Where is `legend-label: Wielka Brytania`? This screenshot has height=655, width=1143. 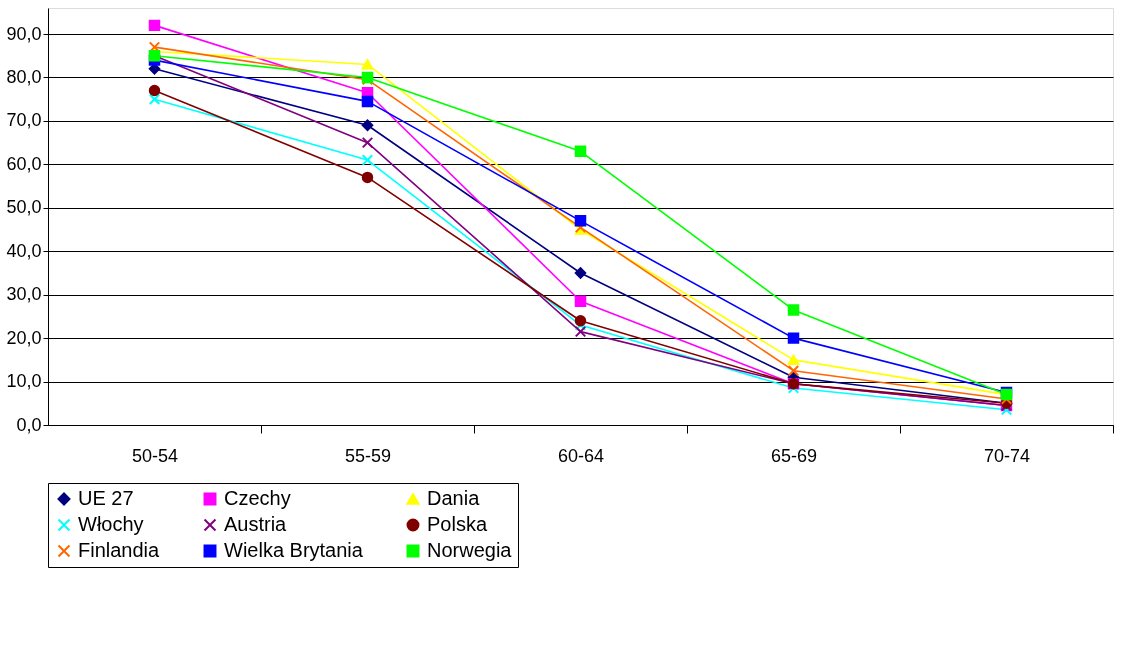
legend-label: Wielka Brytania is located at coordinates (294, 550).